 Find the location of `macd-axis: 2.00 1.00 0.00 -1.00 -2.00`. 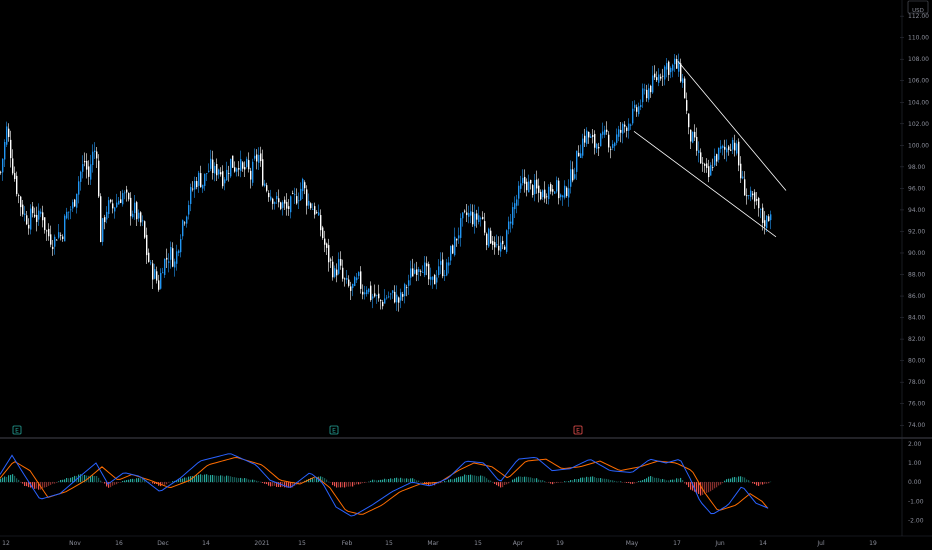

macd-axis: 2.00 1.00 0.00 -1.00 -2.00 is located at coordinates (916, 483).